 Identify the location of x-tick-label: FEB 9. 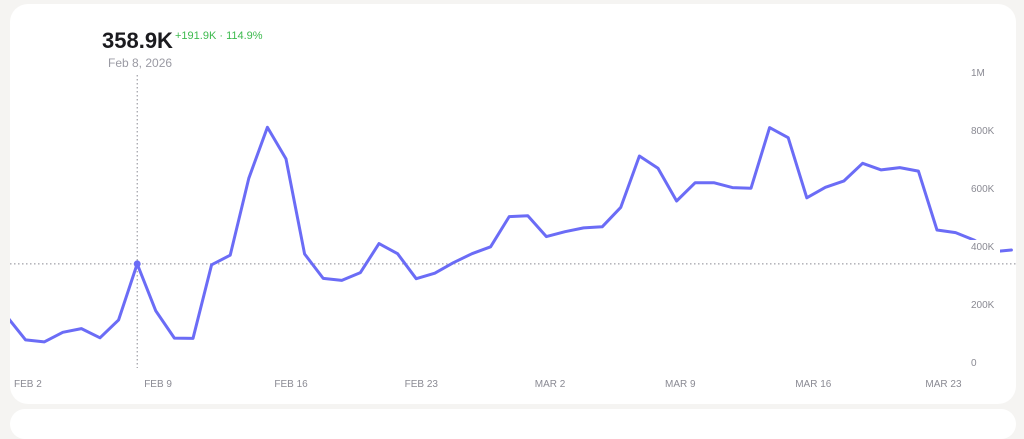
(158, 384).